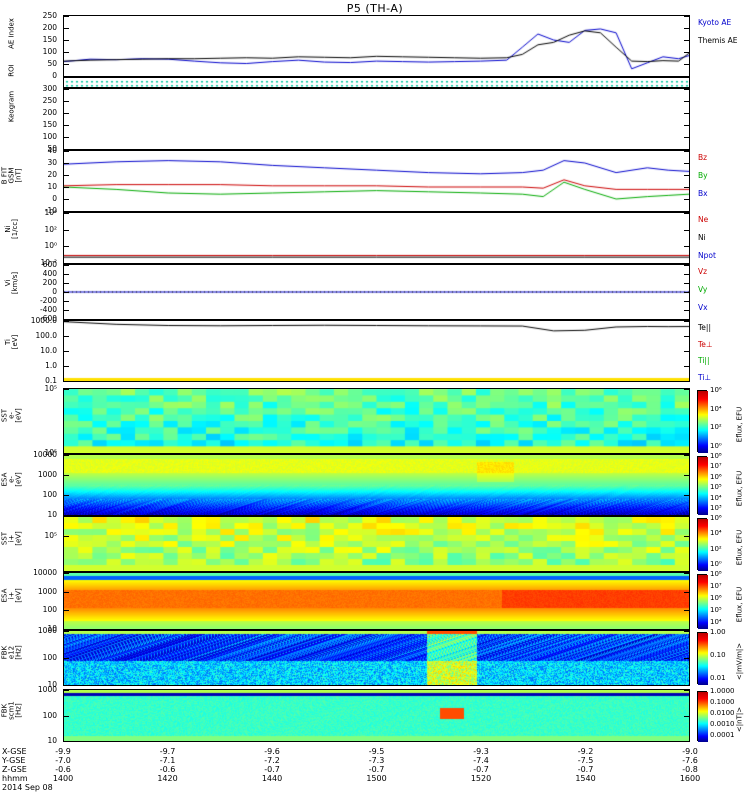  I want to click on plot-area-ti, so click(376, 351).